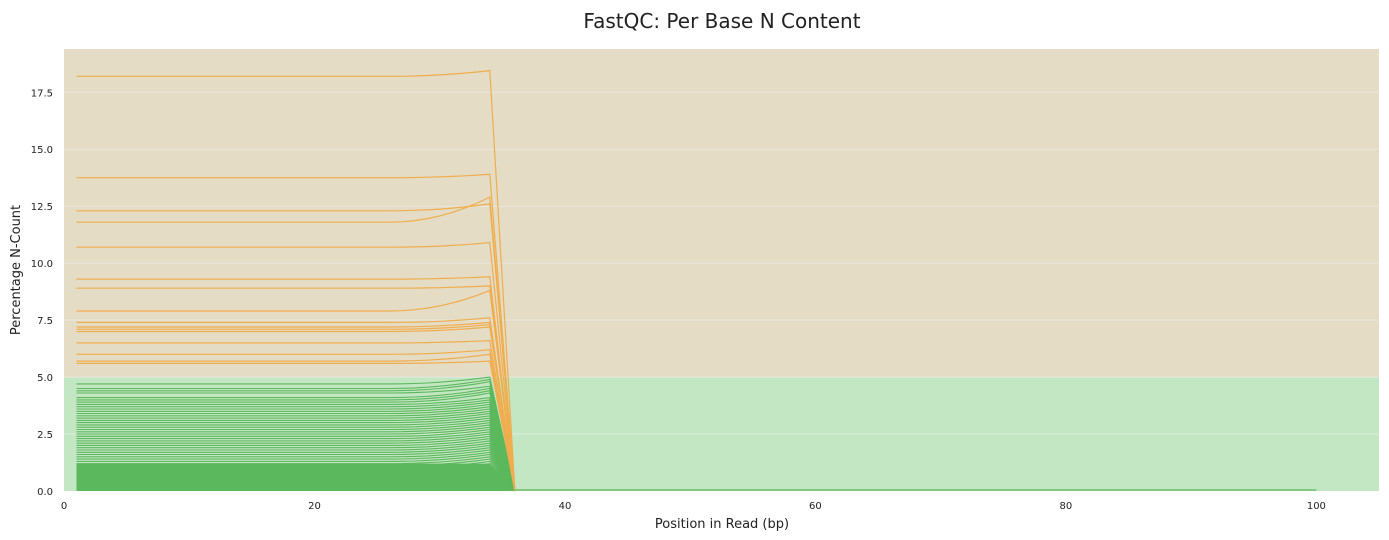 Image resolution: width=1389 pixels, height=540 pixels. What do you see at coordinates (42, 207) in the screenshot?
I see `y-tick-label: 12.5` at bounding box center [42, 207].